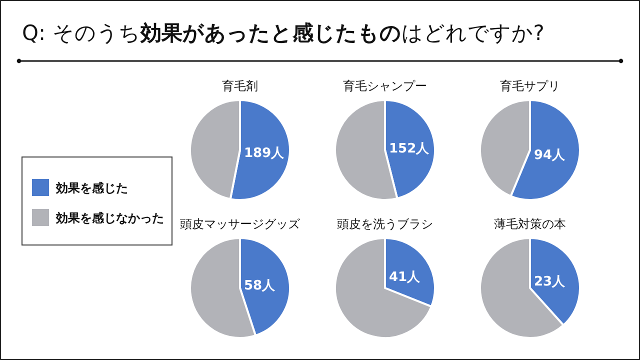  I want to click on chart-subtitle: 頭皮を洗うブラシ, so click(385, 224).